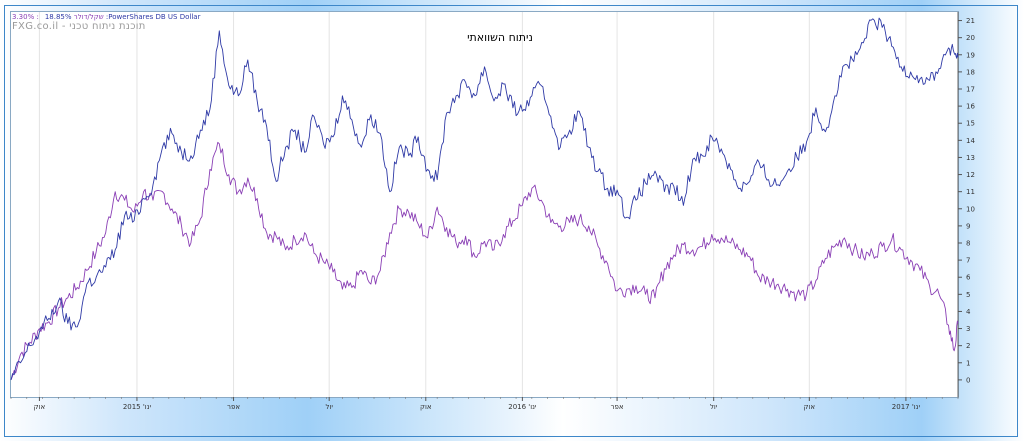 Image resolution: width=1024 pixels, height=441 pixels. What do you see at coordinates (968, 295) in the screenshot?
I see `y-tick-label-5: 5` at bounding box center [968, 295].